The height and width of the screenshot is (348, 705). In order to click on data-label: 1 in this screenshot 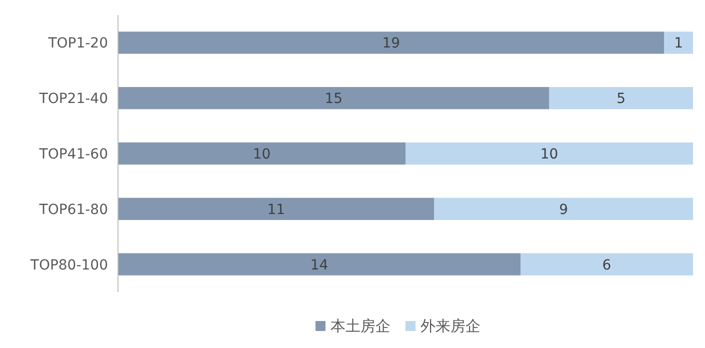, I will do `click(679, 44)`.